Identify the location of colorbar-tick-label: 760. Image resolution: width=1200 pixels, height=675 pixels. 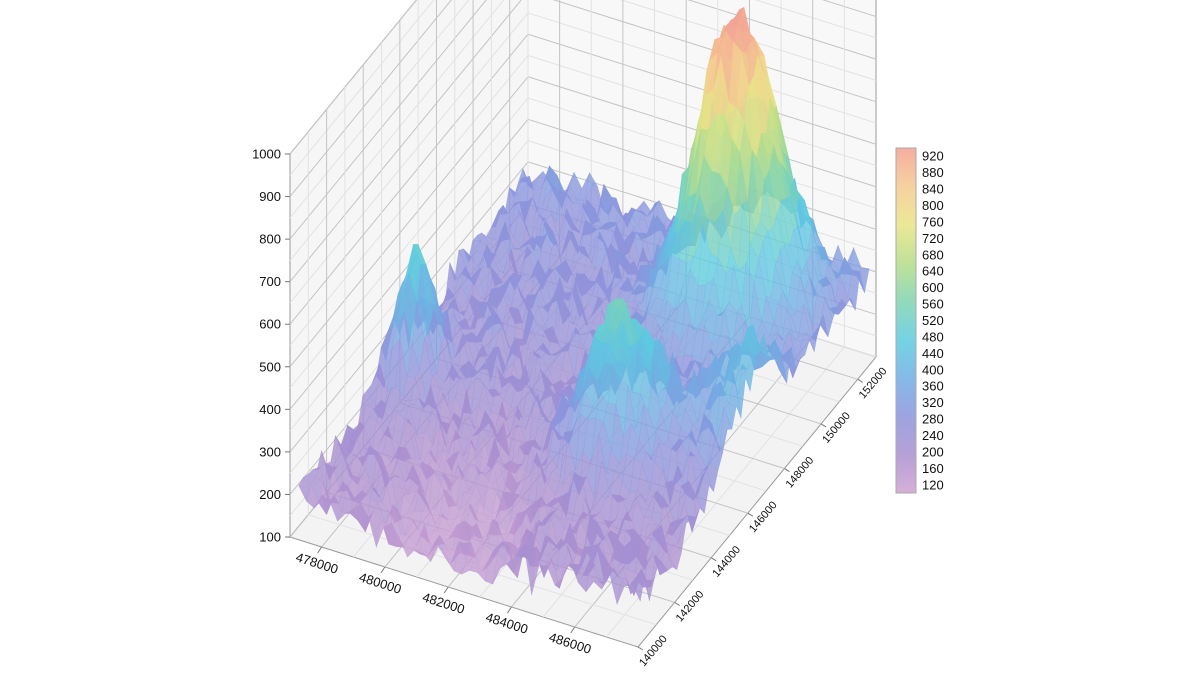
(933, 221).